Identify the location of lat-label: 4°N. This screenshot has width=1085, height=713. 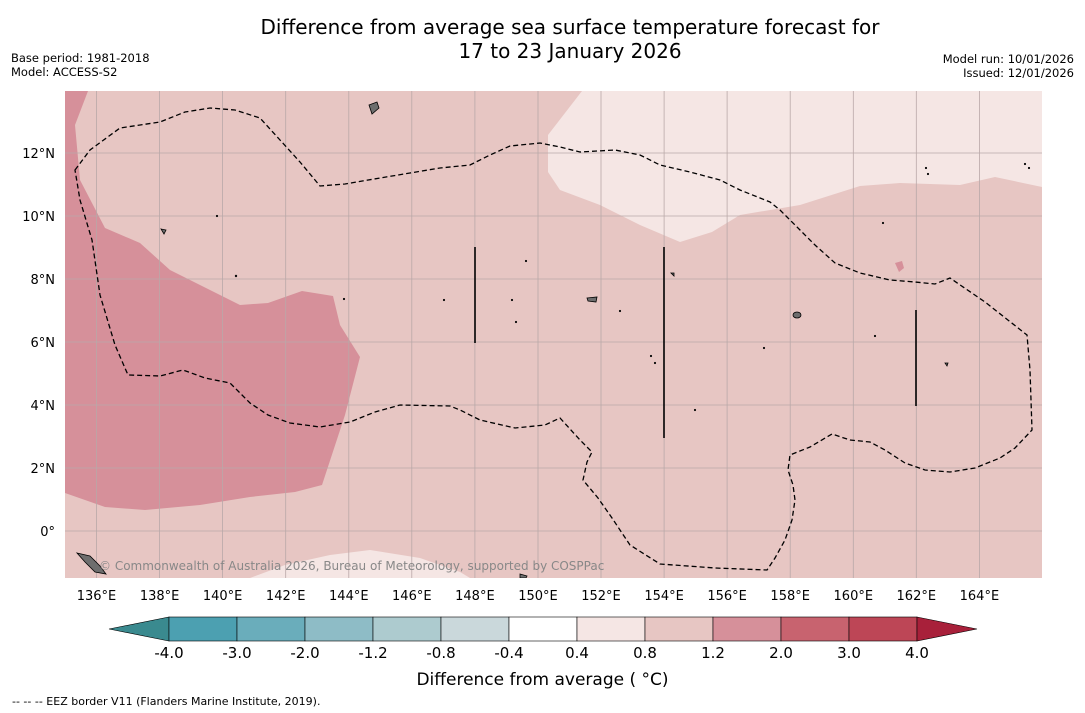
(43, 406).